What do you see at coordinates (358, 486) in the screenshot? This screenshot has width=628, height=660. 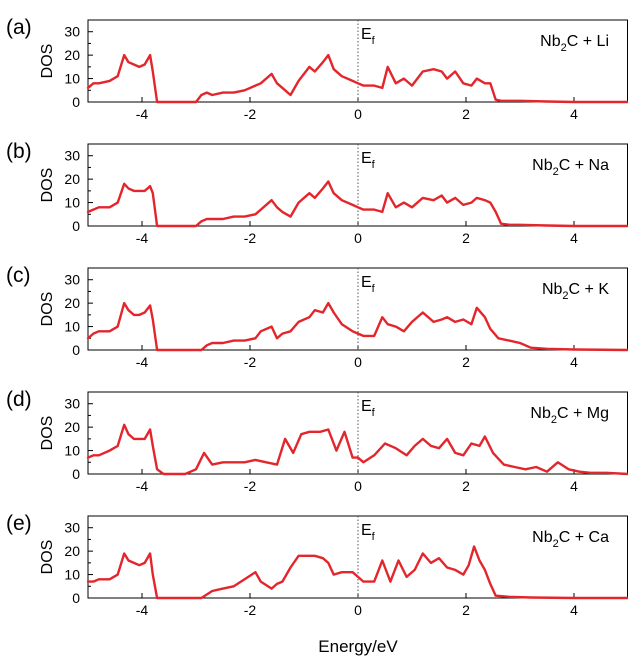 I see `x-tick-label: 0` at bounding box center [358, 486].